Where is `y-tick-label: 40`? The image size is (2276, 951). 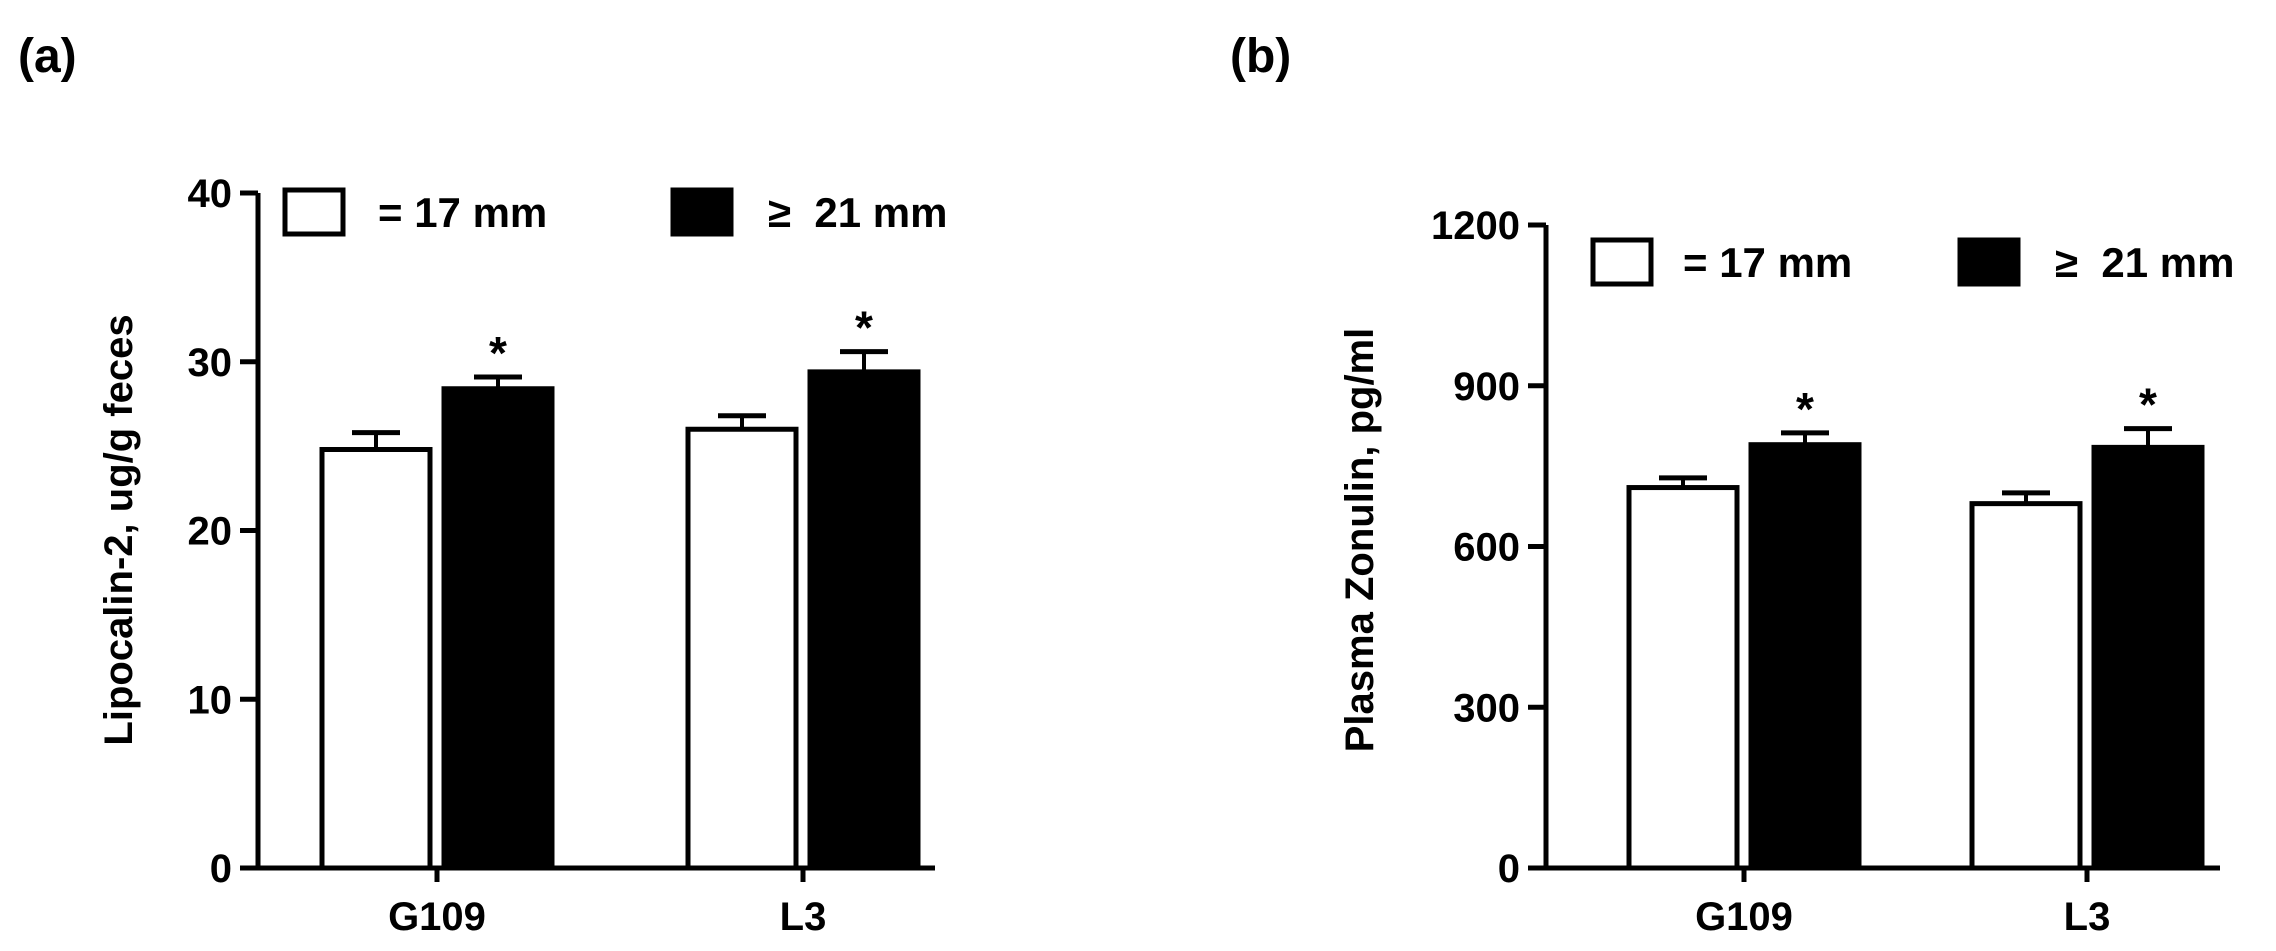
y-tick-label: 40 is located at coordinates (210, 194).